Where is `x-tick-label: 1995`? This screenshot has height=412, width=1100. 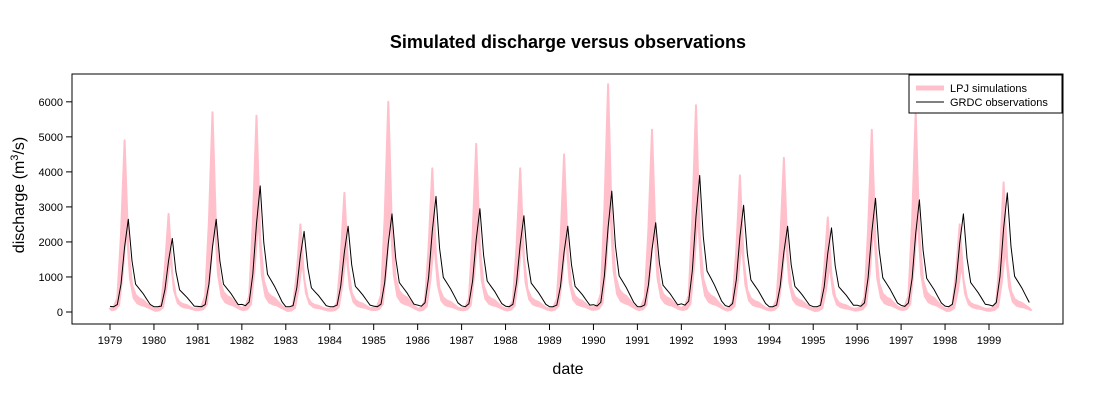
x-tick-label: 1995 is located at coordinates (813, 341).